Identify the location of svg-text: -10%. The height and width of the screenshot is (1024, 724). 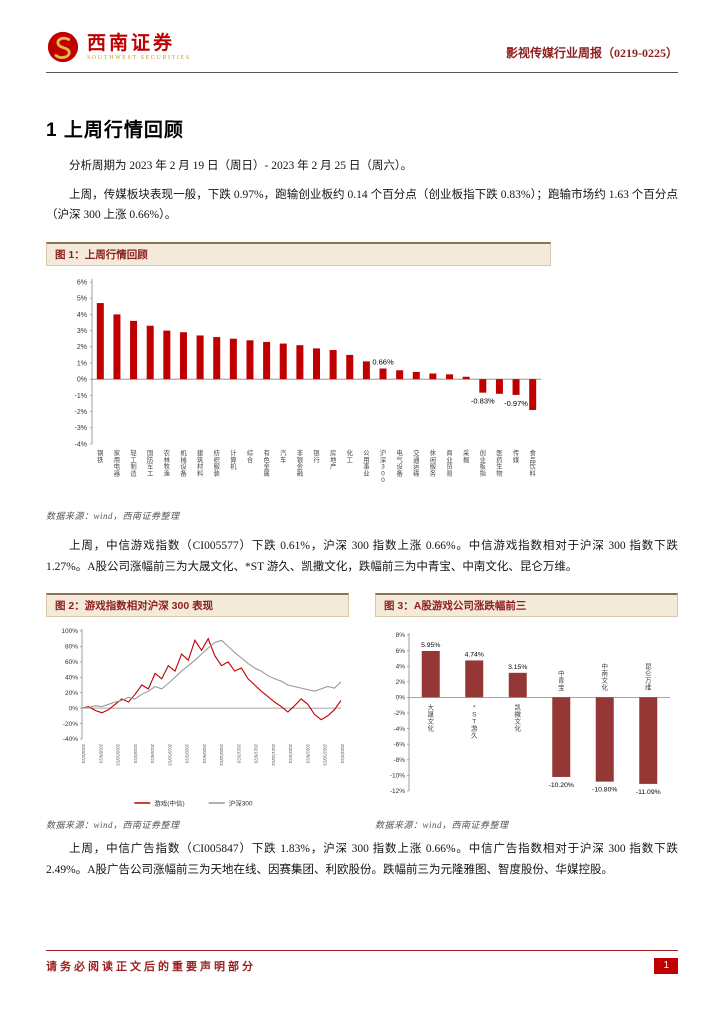
(397, 776).